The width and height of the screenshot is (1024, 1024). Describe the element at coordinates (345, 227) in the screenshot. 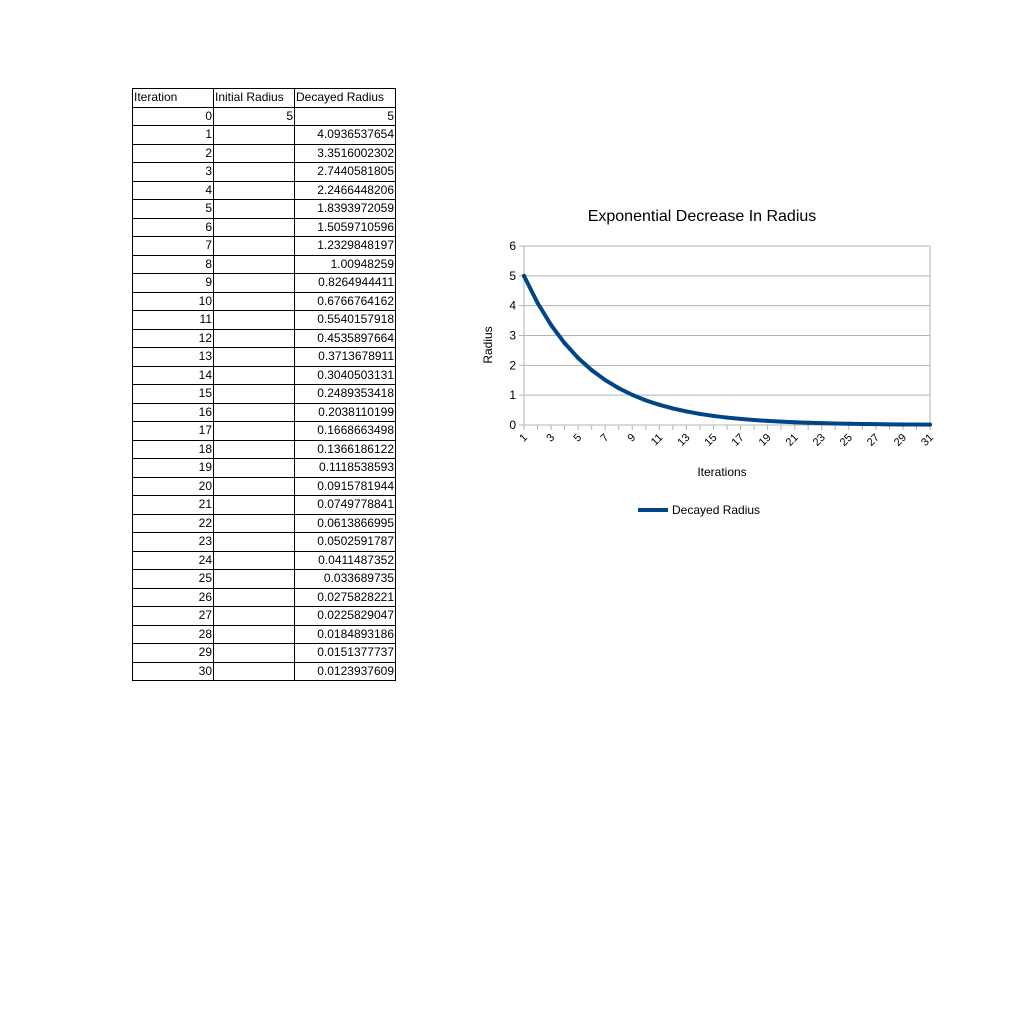

I see `table-cell: 1.5059710596` at that location.